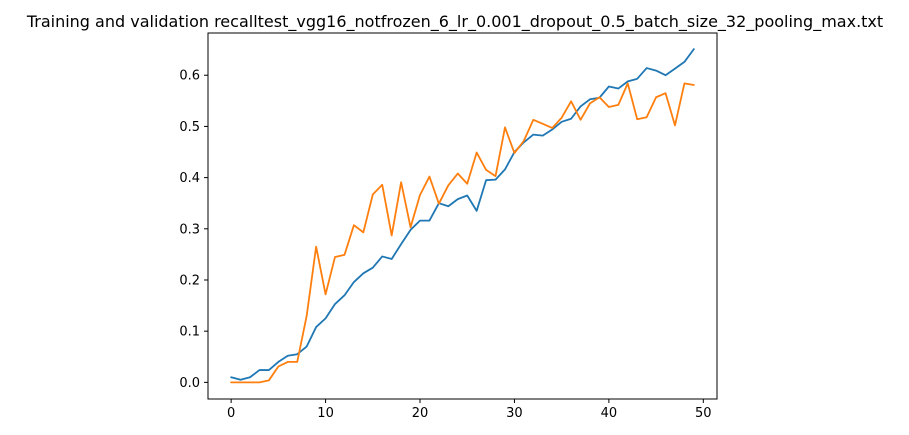 The width and height of the screenshot is (909, 435). What do you see at coordinates (609, 413) in the screenshot?
I see `x-tick-label: 40` at bounding box center [609, 413].